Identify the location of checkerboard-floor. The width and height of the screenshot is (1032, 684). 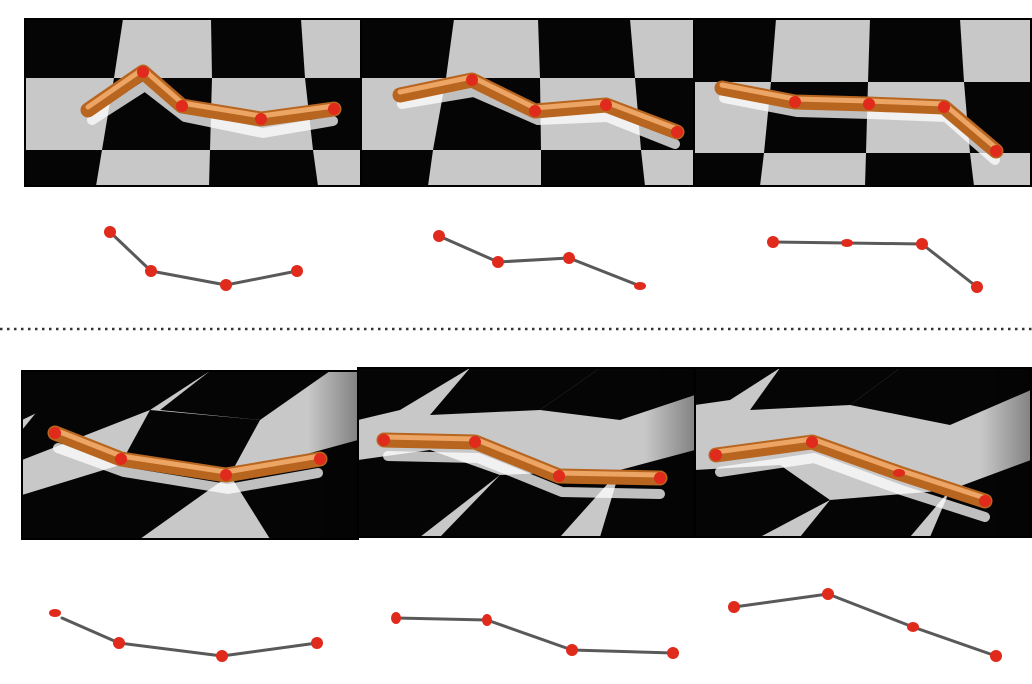
(193, 102).